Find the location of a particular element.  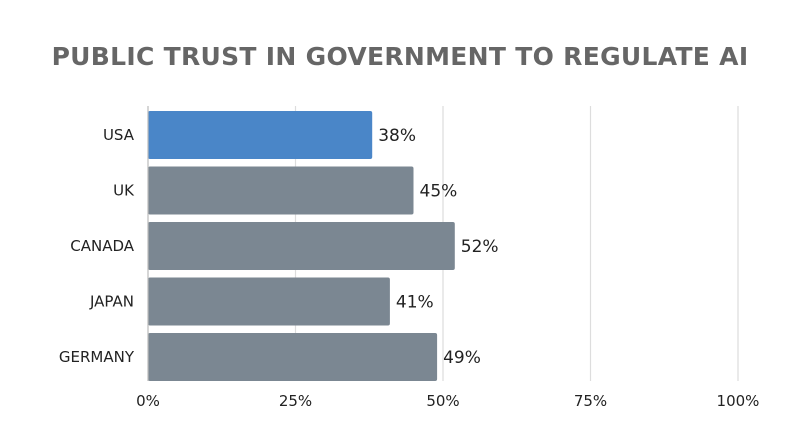

bar-germany is located at coordinates (293, 357).